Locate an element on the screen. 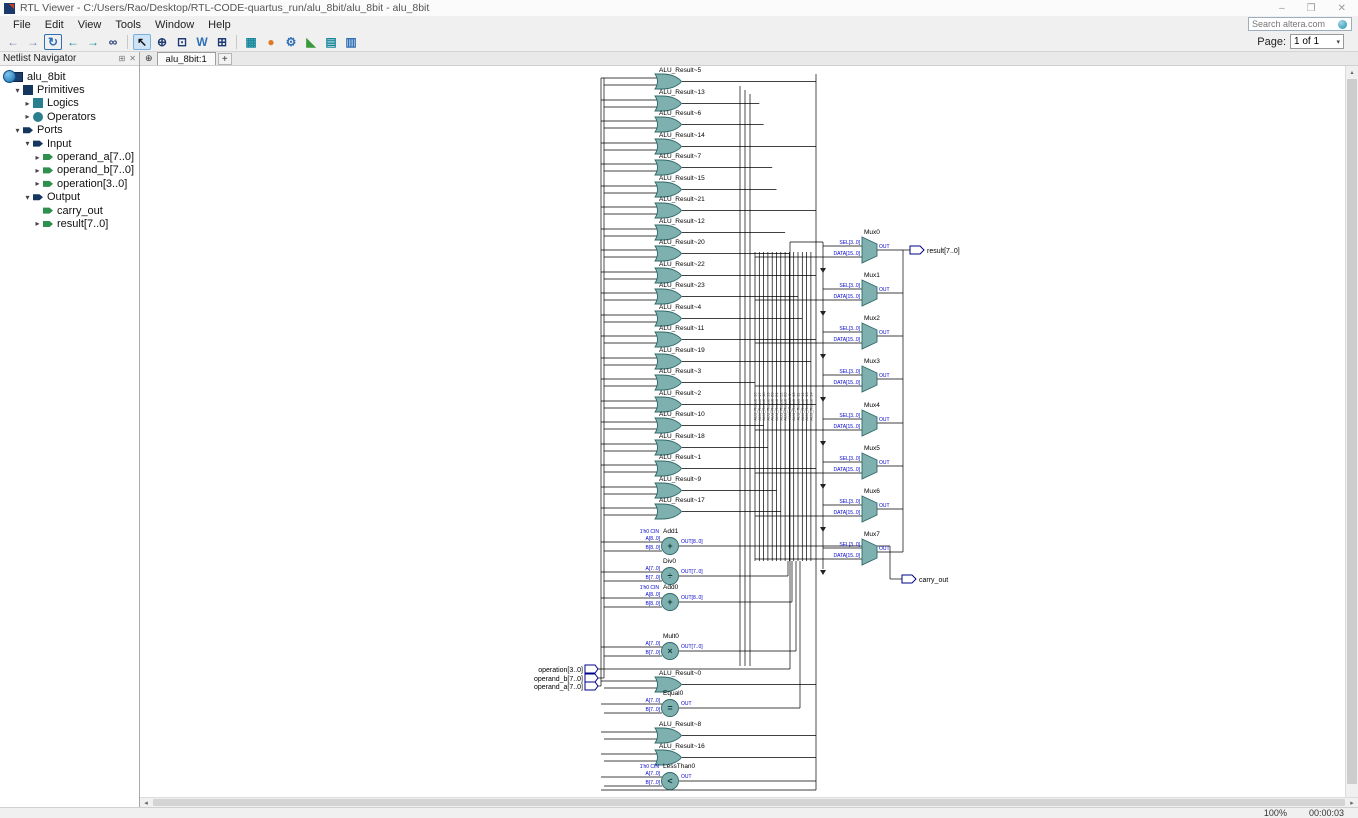  tree-item-operand_b70: ▸ operand_b[7..0] is located at coordinates (69, 170).